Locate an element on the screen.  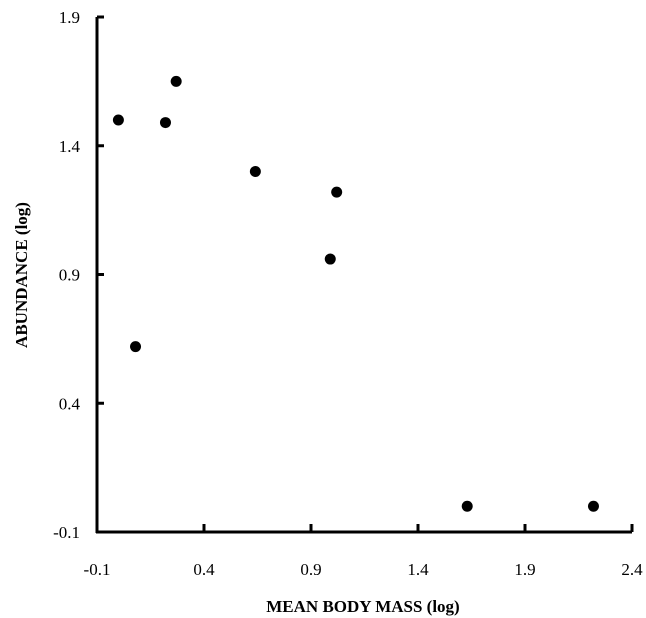
y-tick-label: 0.9 is located at coordinates (69, 275).